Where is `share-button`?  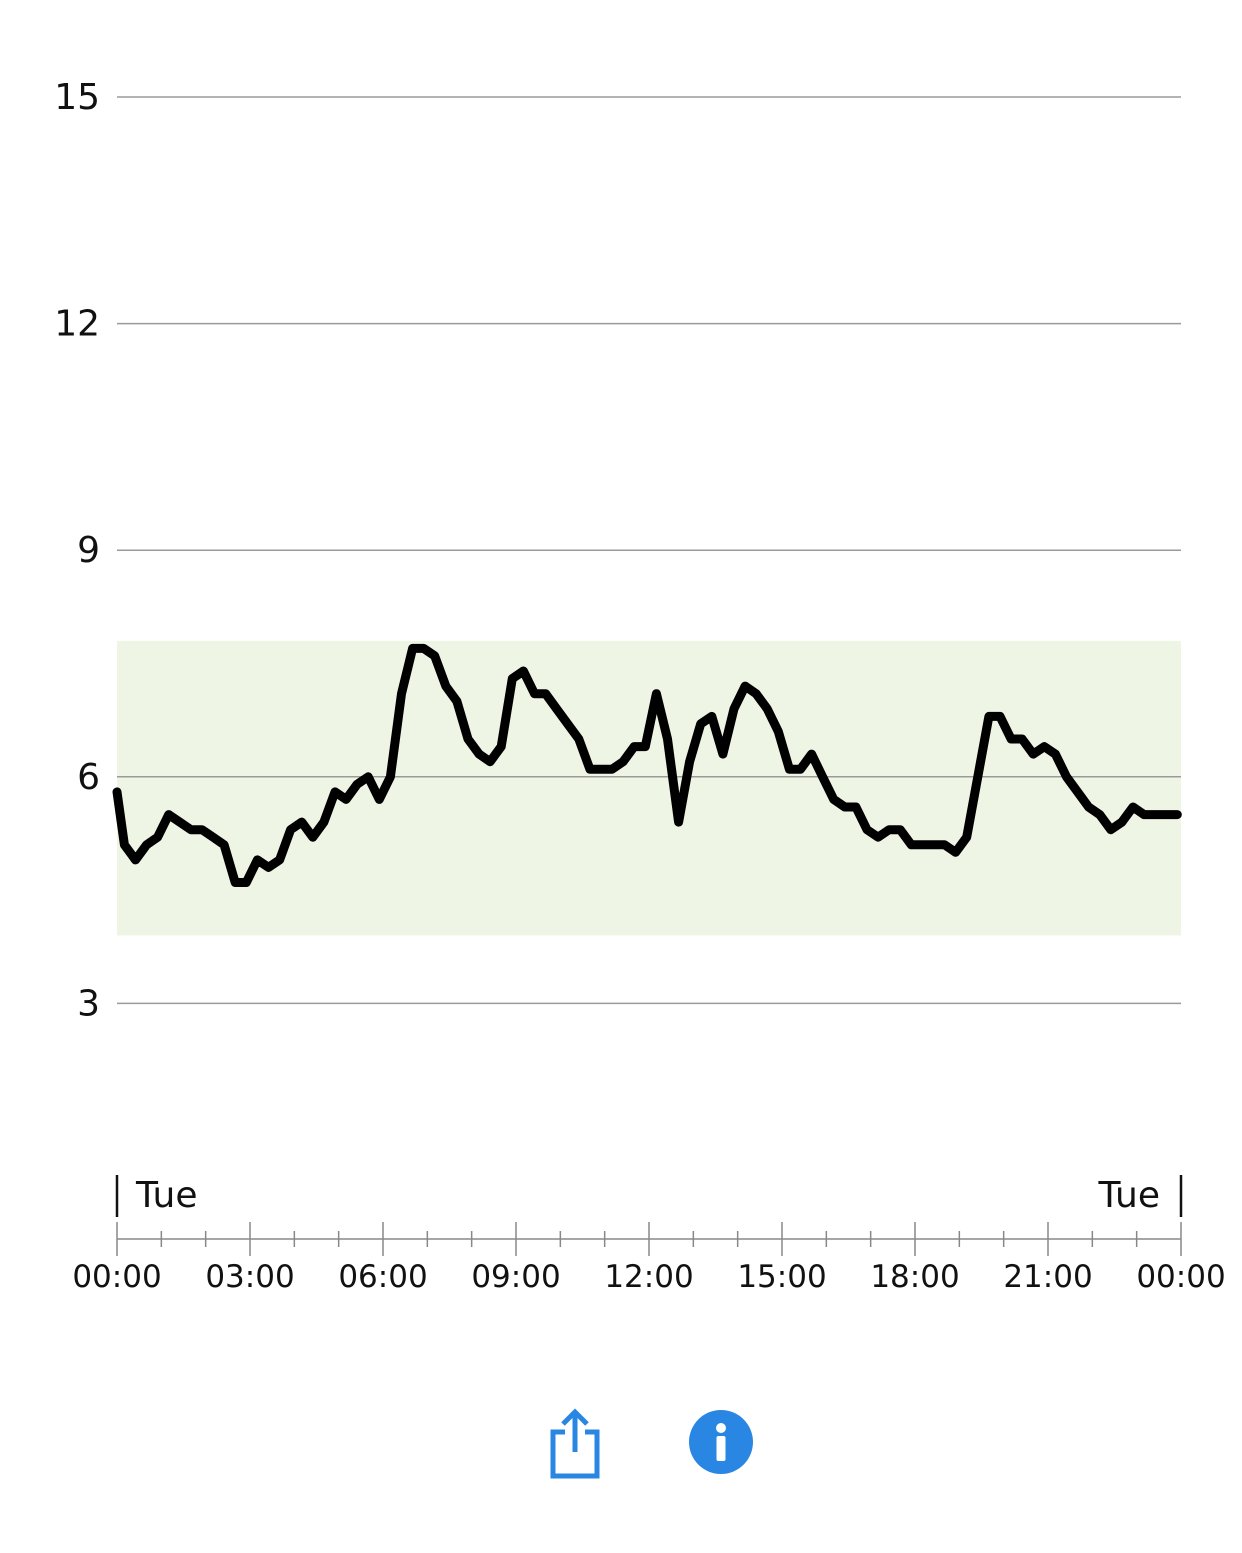
share-button is located at coordinates (575, 1440).